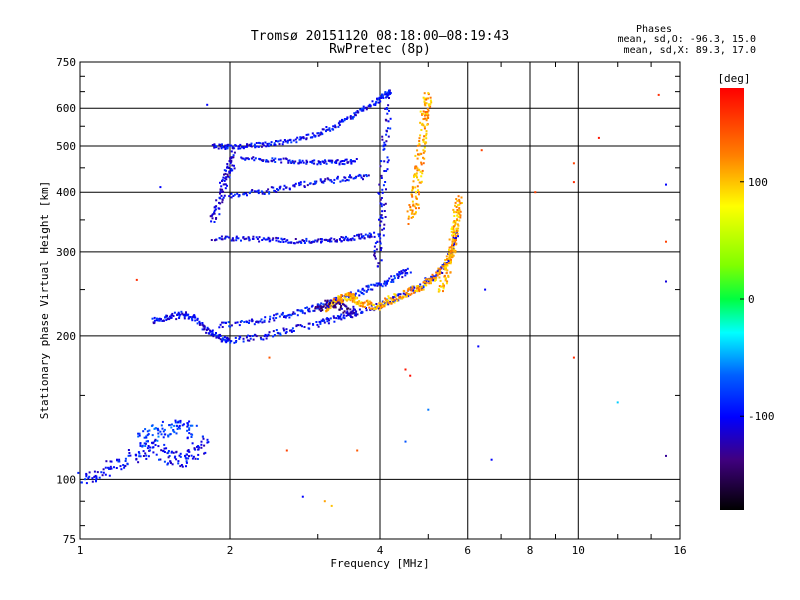 The image size is (800, 600). Describe the element at coordinates (66, 192) in the screenshot. I see `y-tick-label: 400` at that location.